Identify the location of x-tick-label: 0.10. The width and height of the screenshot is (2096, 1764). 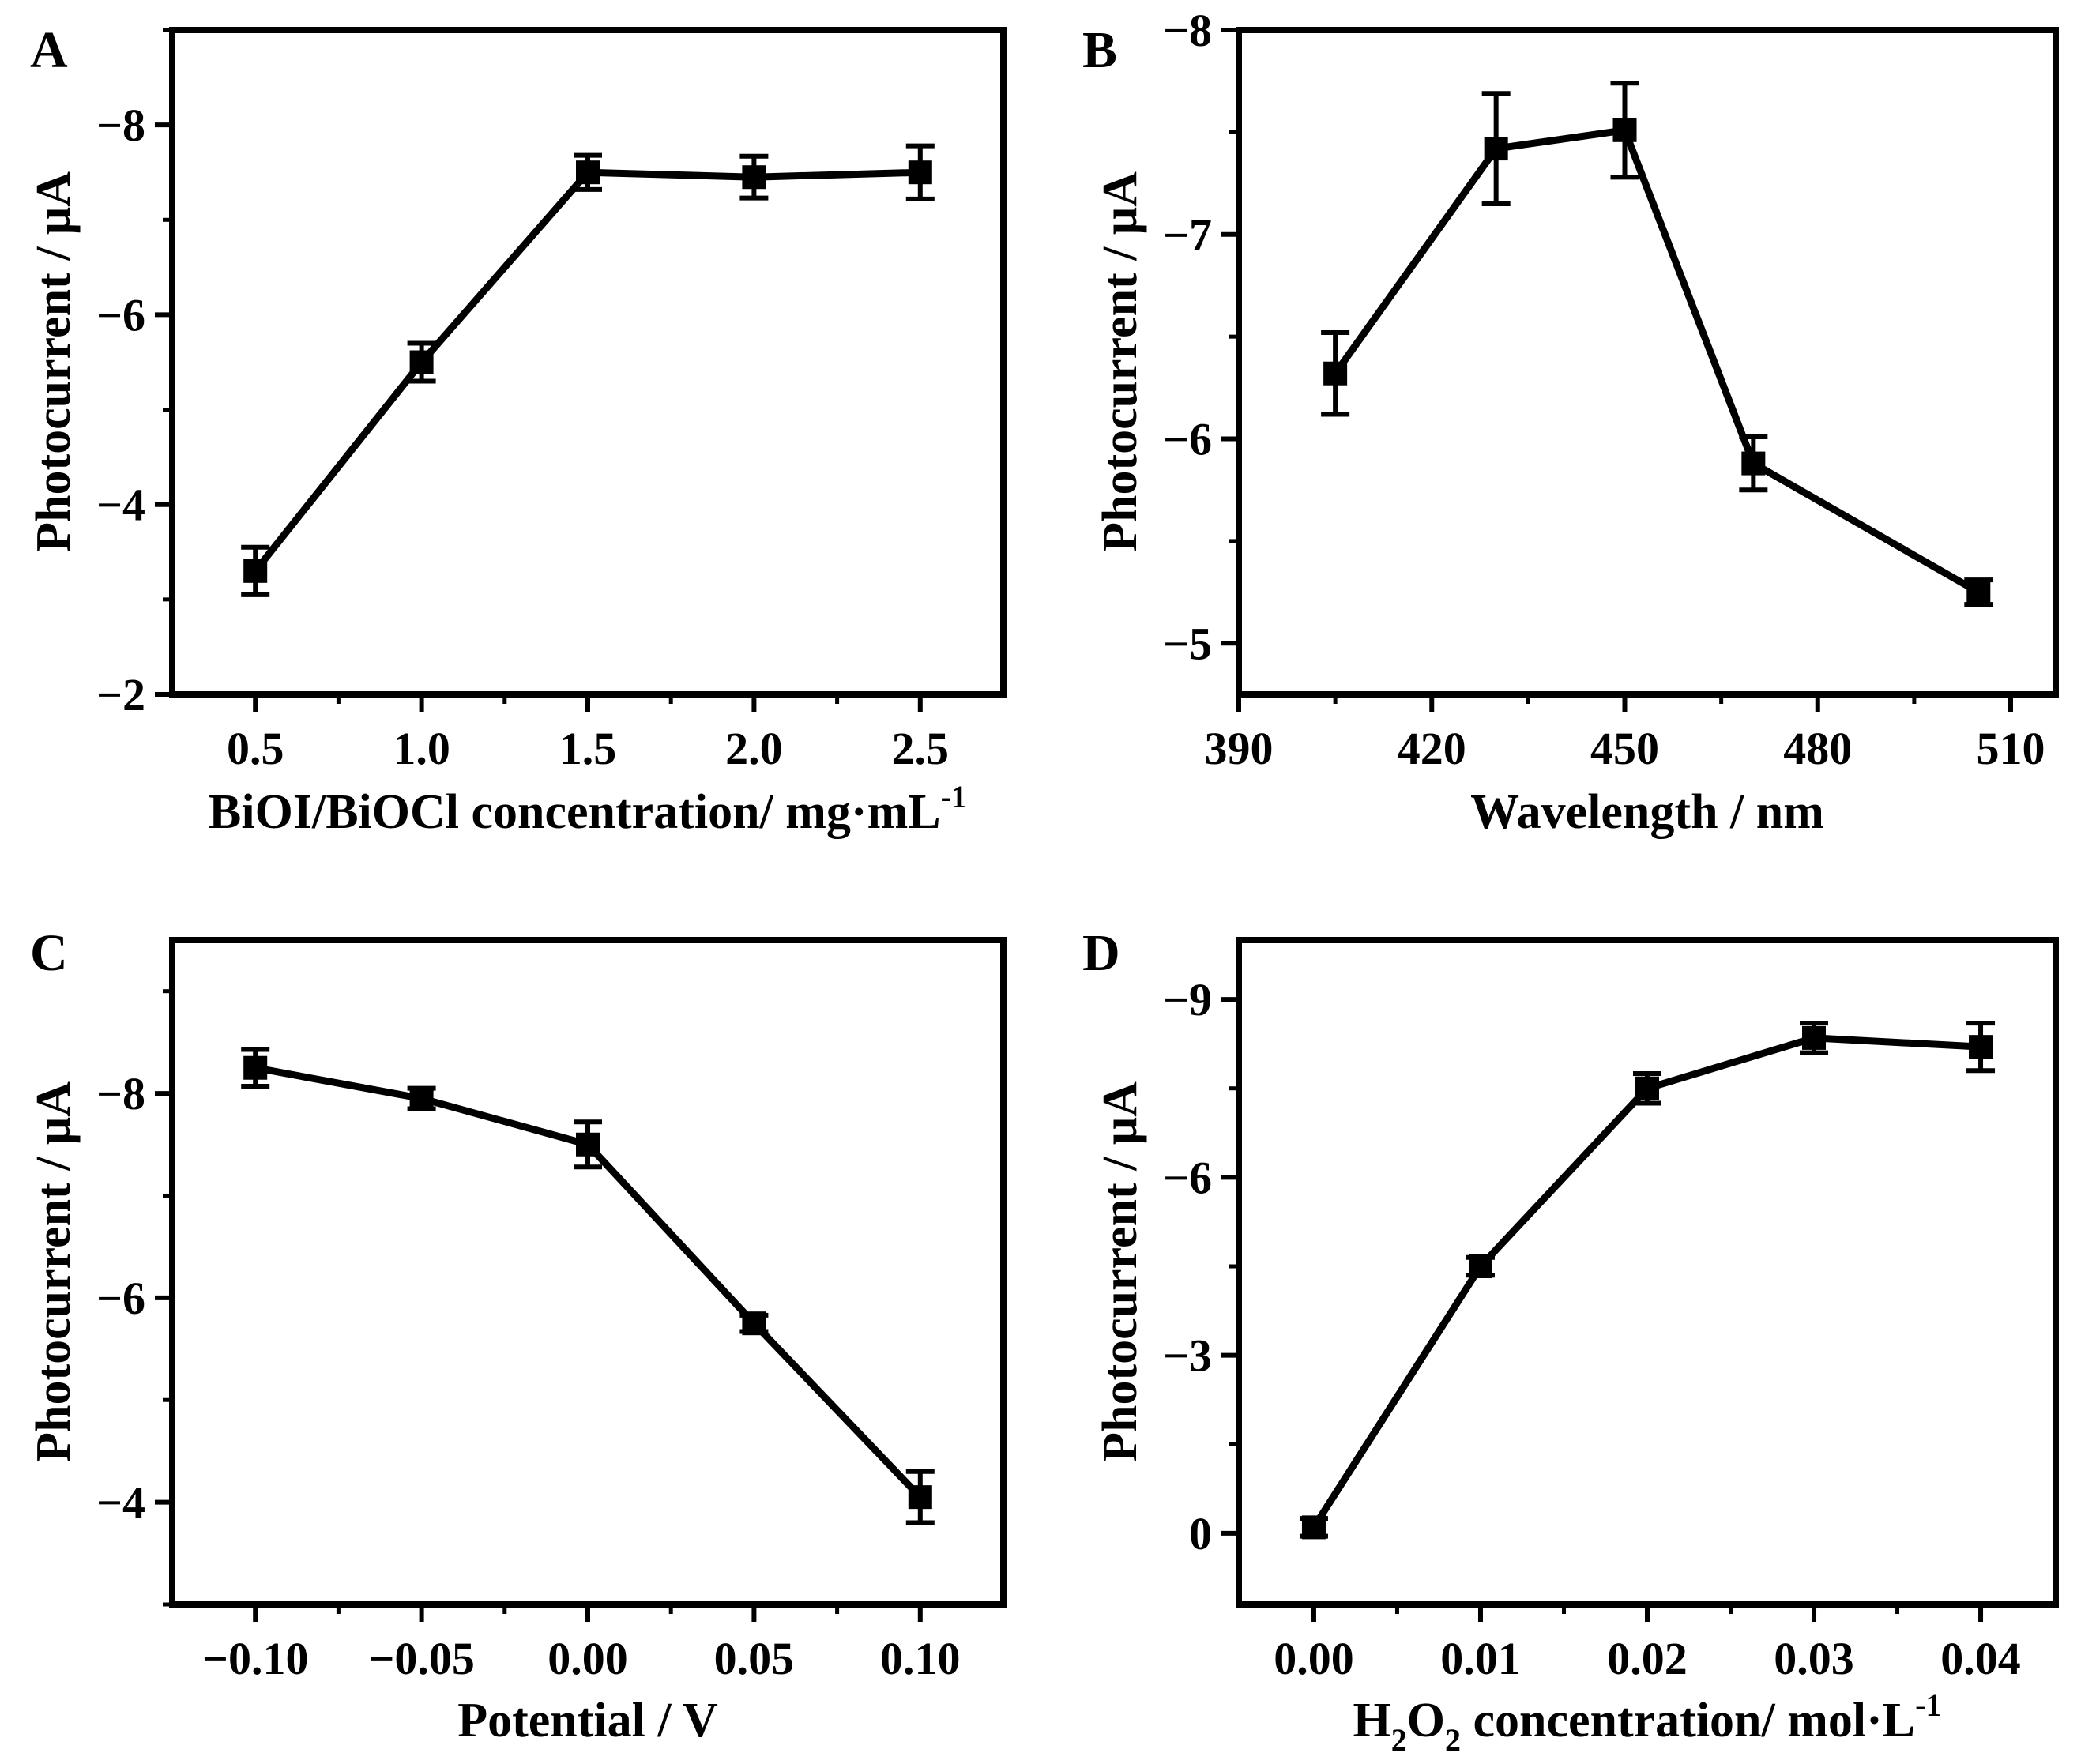
(920, 1658).